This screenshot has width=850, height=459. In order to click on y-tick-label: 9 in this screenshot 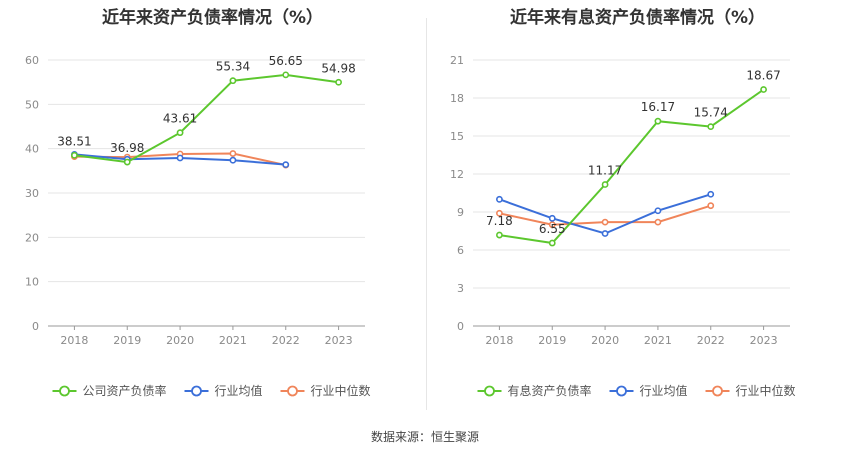, I will do `click(460, 212)`.